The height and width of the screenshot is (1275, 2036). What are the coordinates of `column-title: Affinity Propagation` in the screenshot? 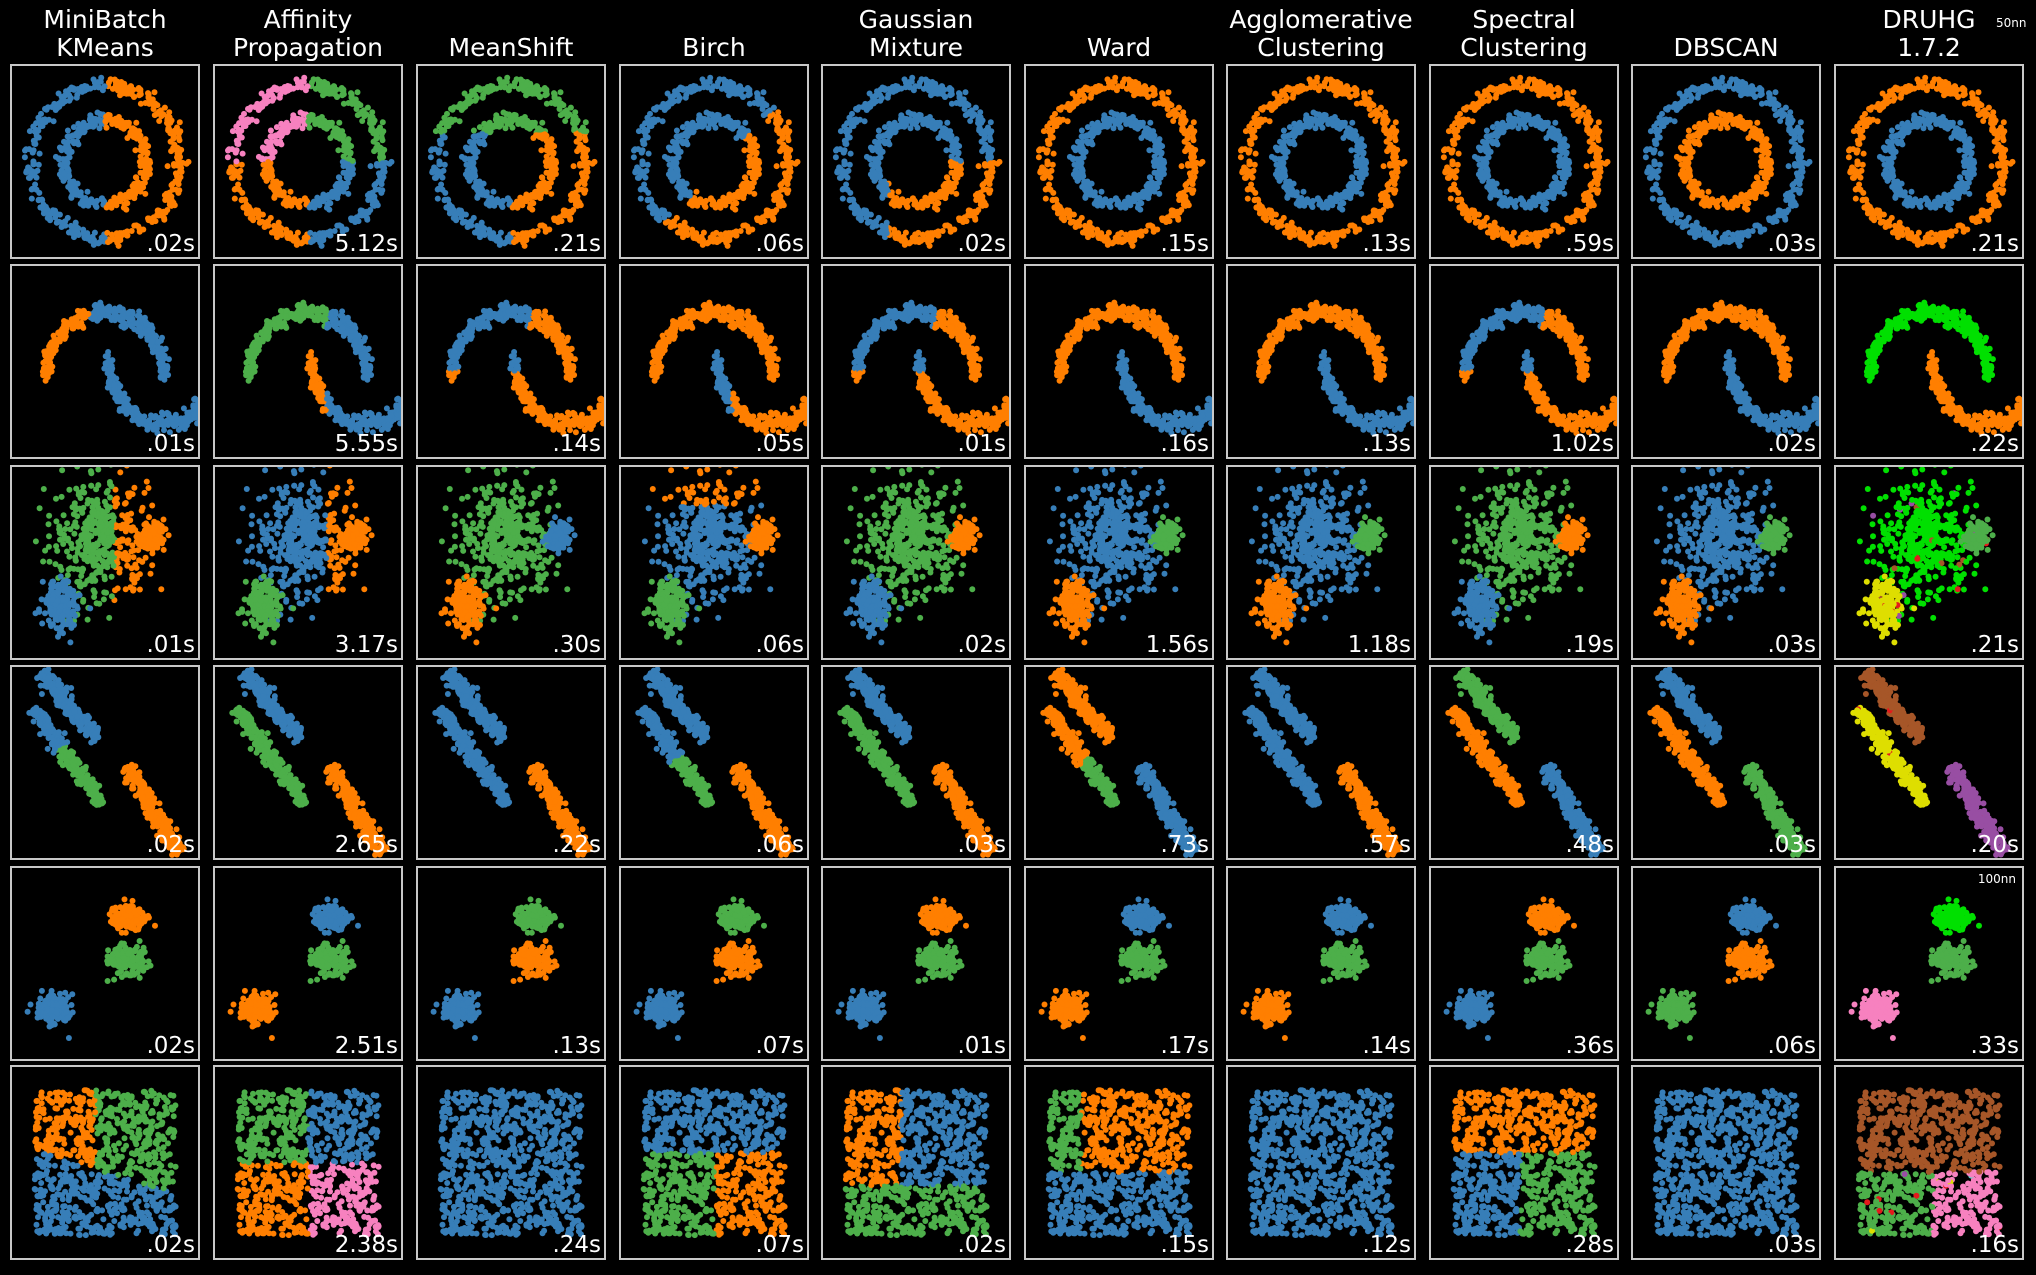 It's located at (308, 34).